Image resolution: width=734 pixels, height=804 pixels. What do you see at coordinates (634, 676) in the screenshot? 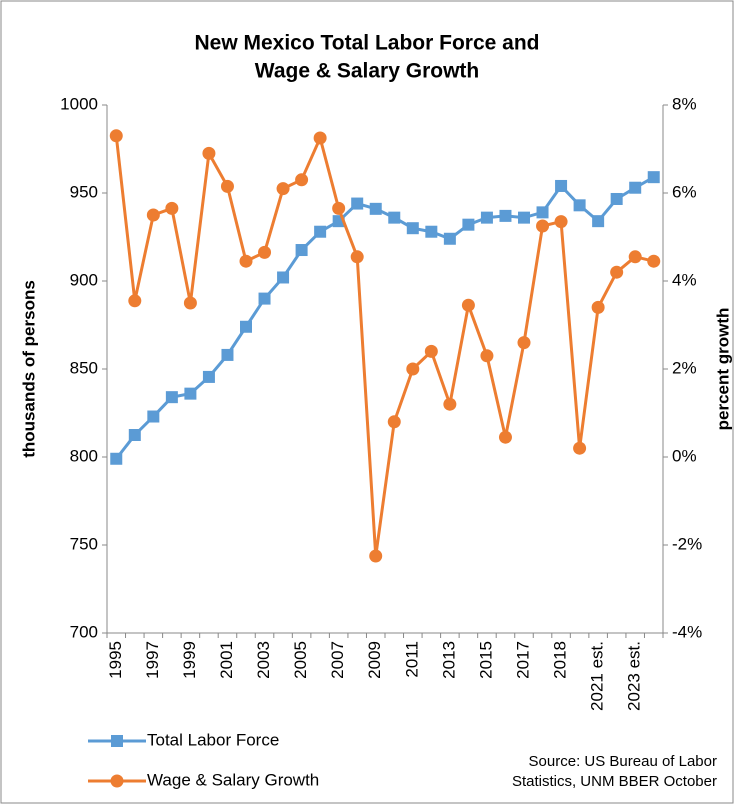
I see `x-tick-label: 2023 est.` at bounding box center [634, 676].